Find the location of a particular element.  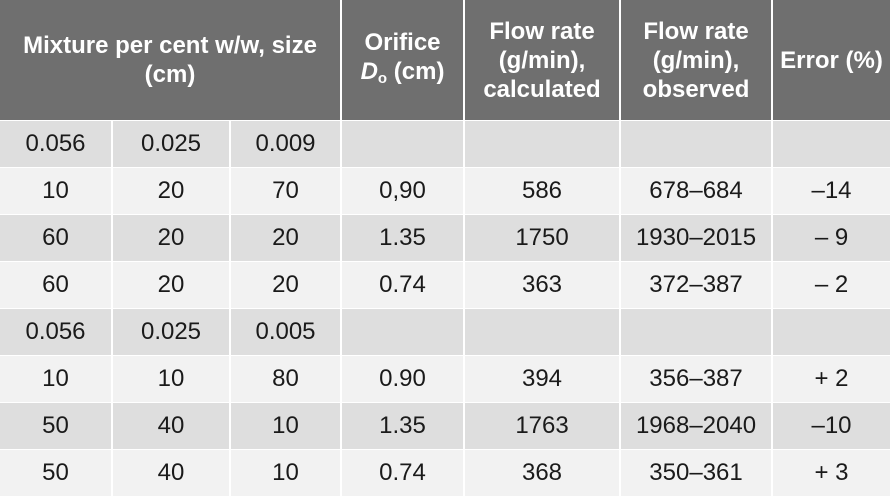

table-cell: 0,90 is located at coordinates (403, 191).